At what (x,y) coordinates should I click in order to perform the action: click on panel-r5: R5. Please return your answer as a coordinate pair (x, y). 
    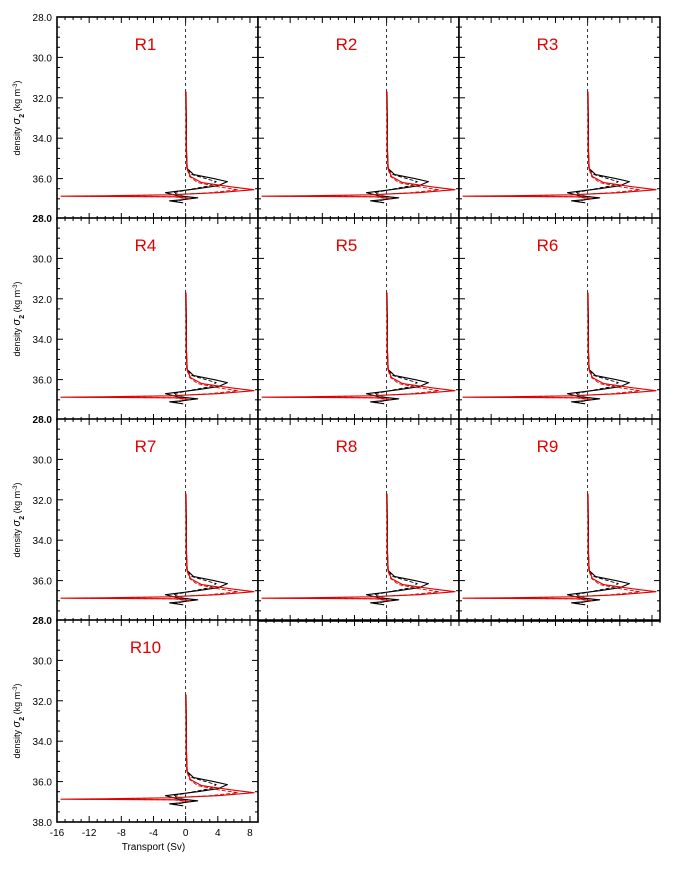
    Looking at the image, I should click on (358, 319).